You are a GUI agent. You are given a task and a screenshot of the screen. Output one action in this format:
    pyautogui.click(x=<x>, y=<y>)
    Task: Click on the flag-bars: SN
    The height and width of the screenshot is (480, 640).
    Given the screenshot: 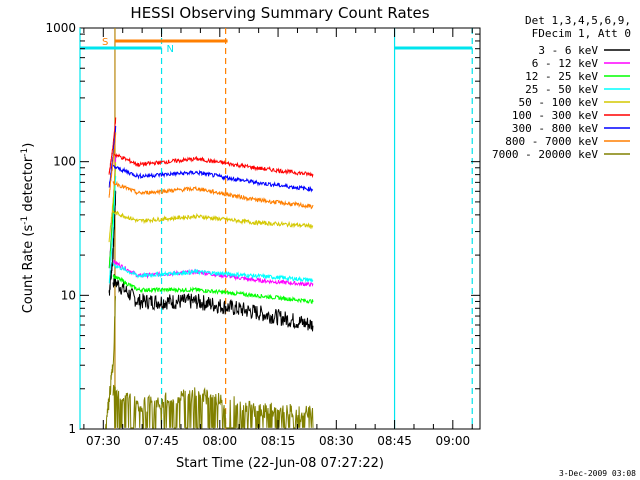 What is the action you would take?
    pyautogui.click(x=276, y=46)
    